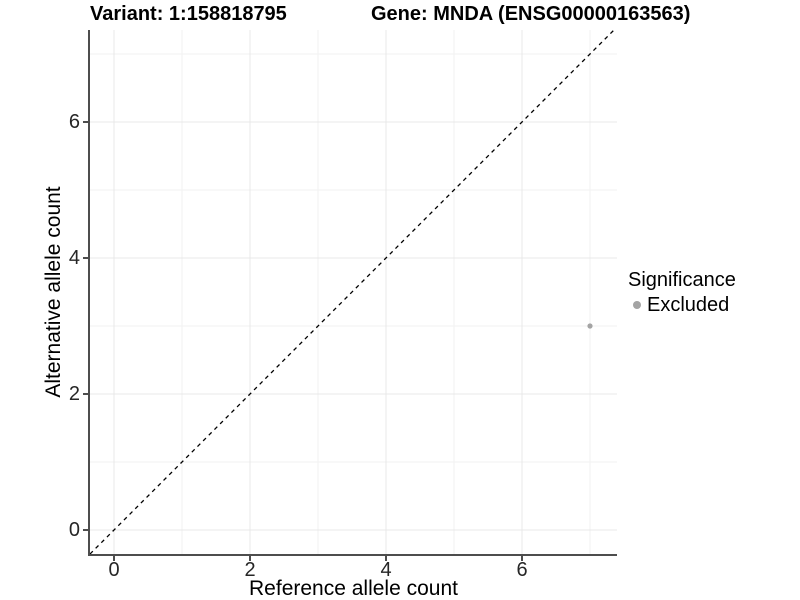  Describe the element at coordinates (688, 305) in the screenshot. I see `legend-entry-label: Excluded` at that location.